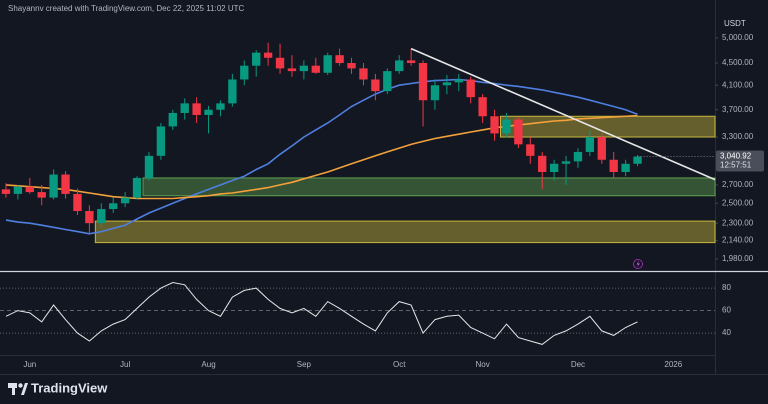 Image resolution: width=768 pixels, height=404 pixels. What do you see at coordinates (738, 258) in the screenshot?
I see `y-tick-label: 1,980.00` at bounding box center [738, 258].